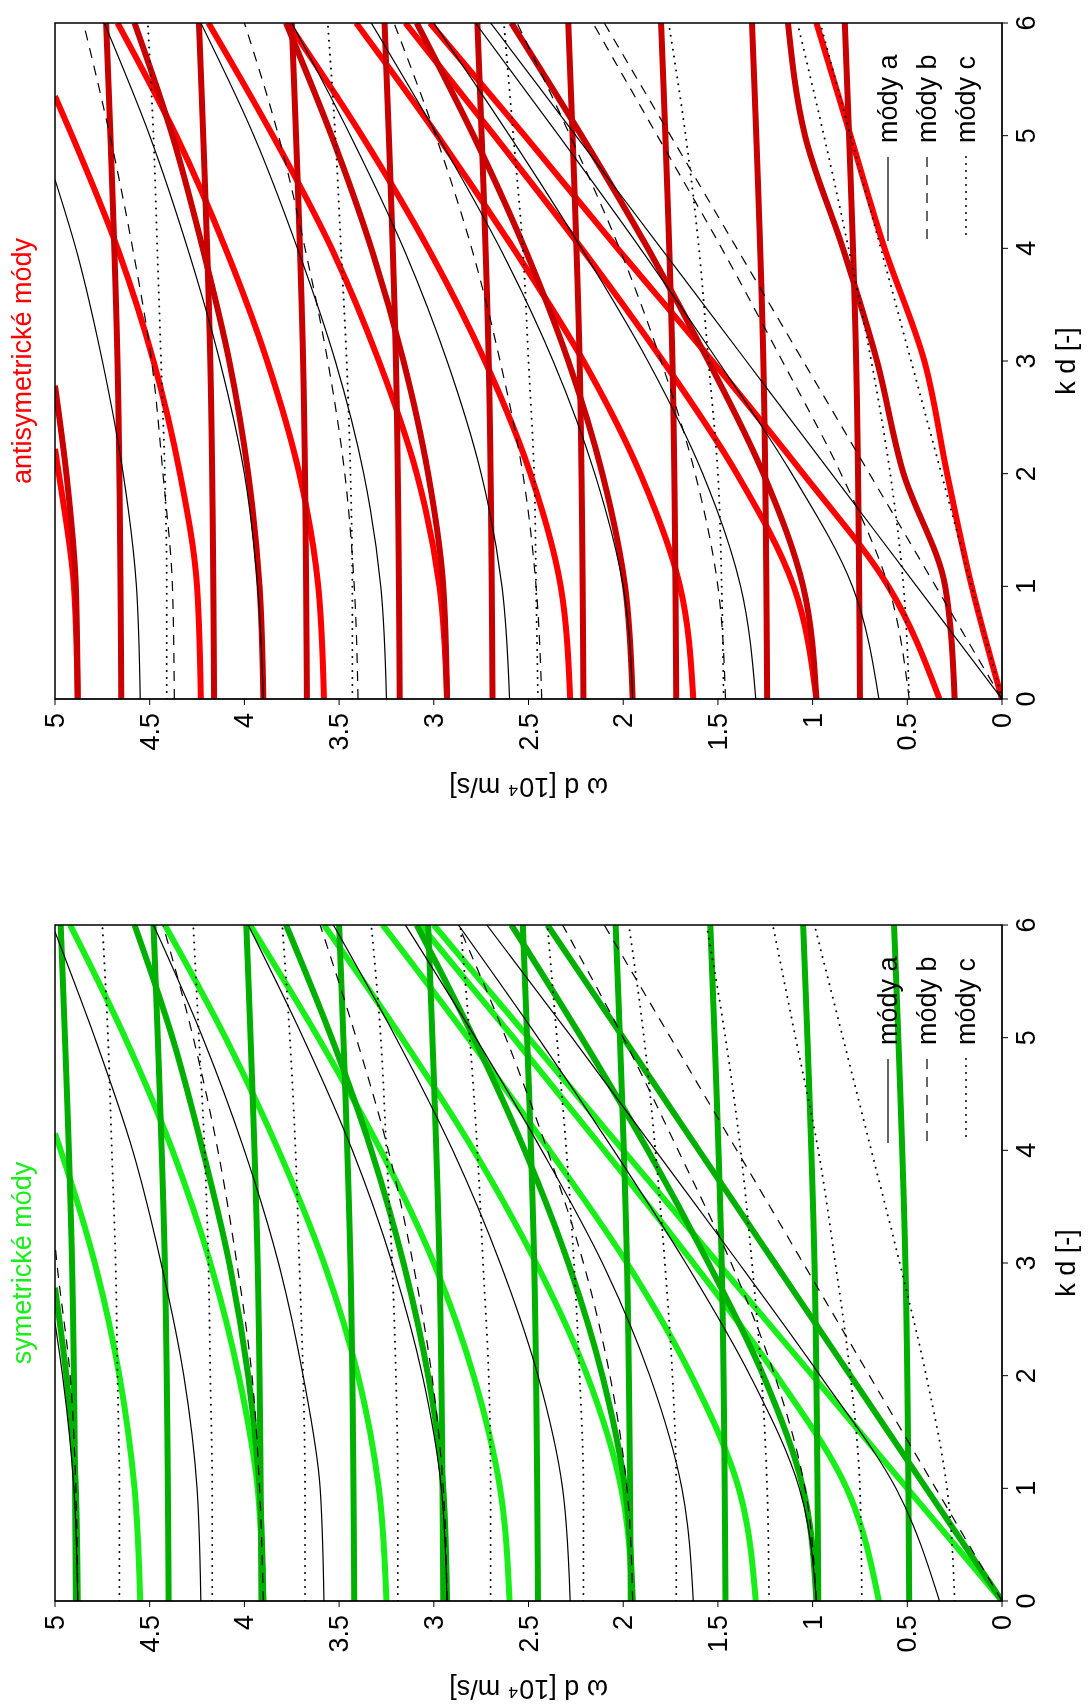  Describe the element at coordinates (22, 361) in the screenshot. I see `text: antisymetrické módy` at that location.